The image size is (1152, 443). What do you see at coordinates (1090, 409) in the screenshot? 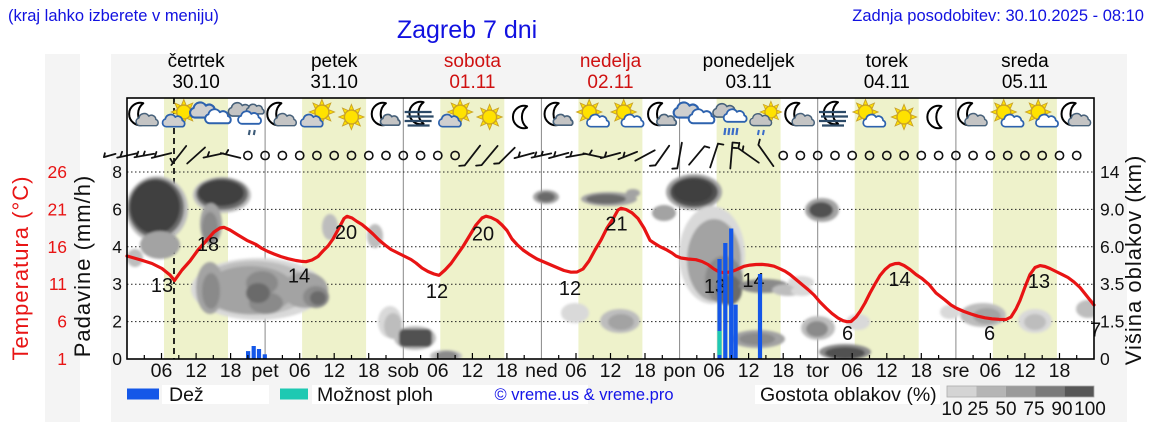
I see `svg-text: 100` at bounding box center [1090, 409].